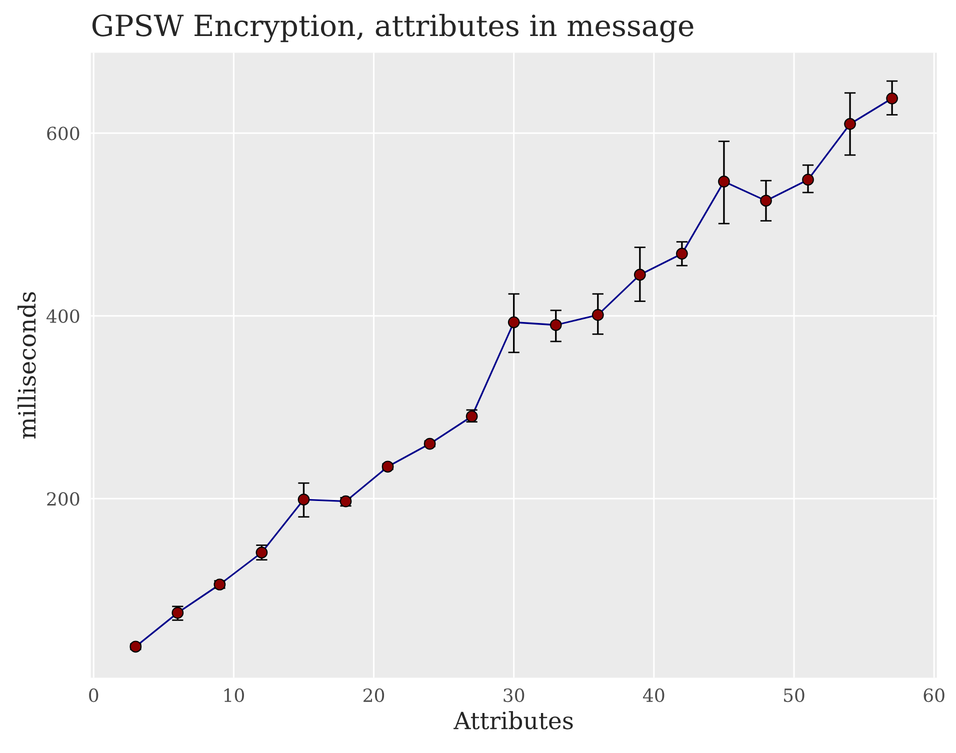 This screenshot has height=753, width=956. I want to click on x-tick-label: 10, so click(234, 695).